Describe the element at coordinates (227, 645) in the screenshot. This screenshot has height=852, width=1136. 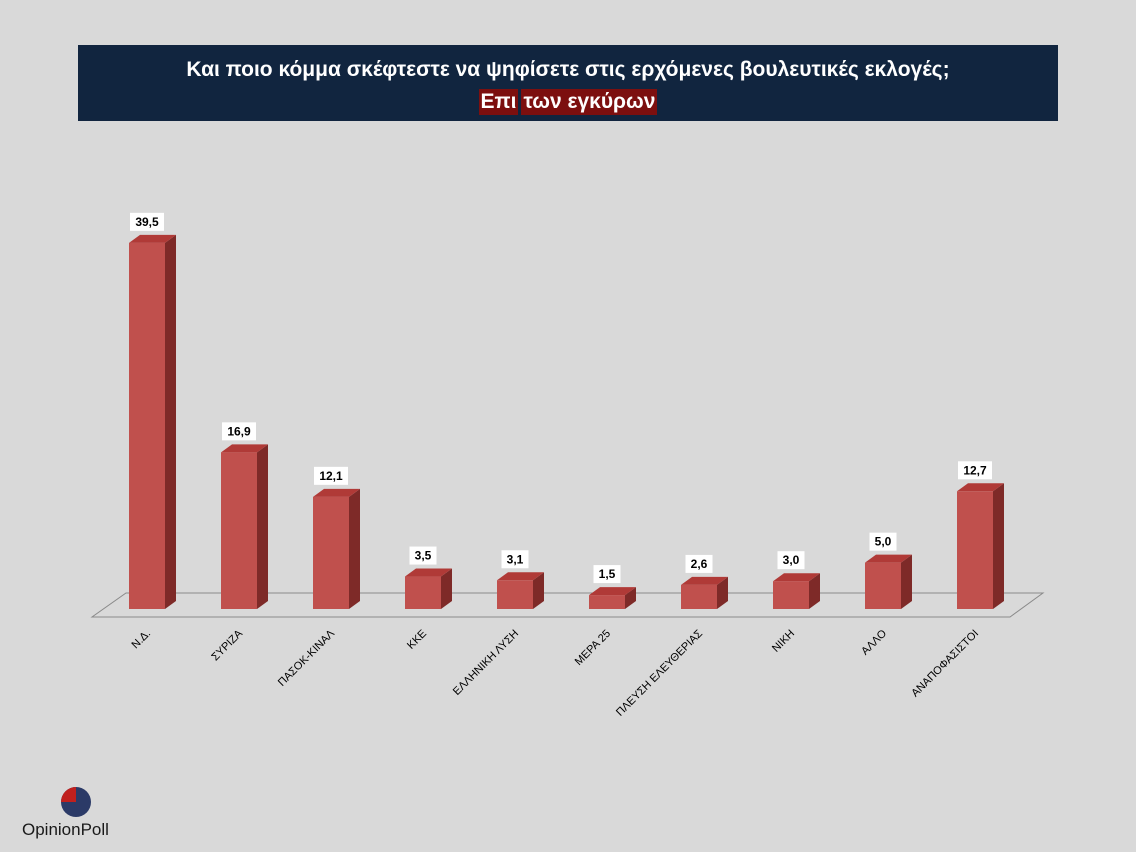
I see `category-label: ΣΥΡΙΖΑ` at that location.